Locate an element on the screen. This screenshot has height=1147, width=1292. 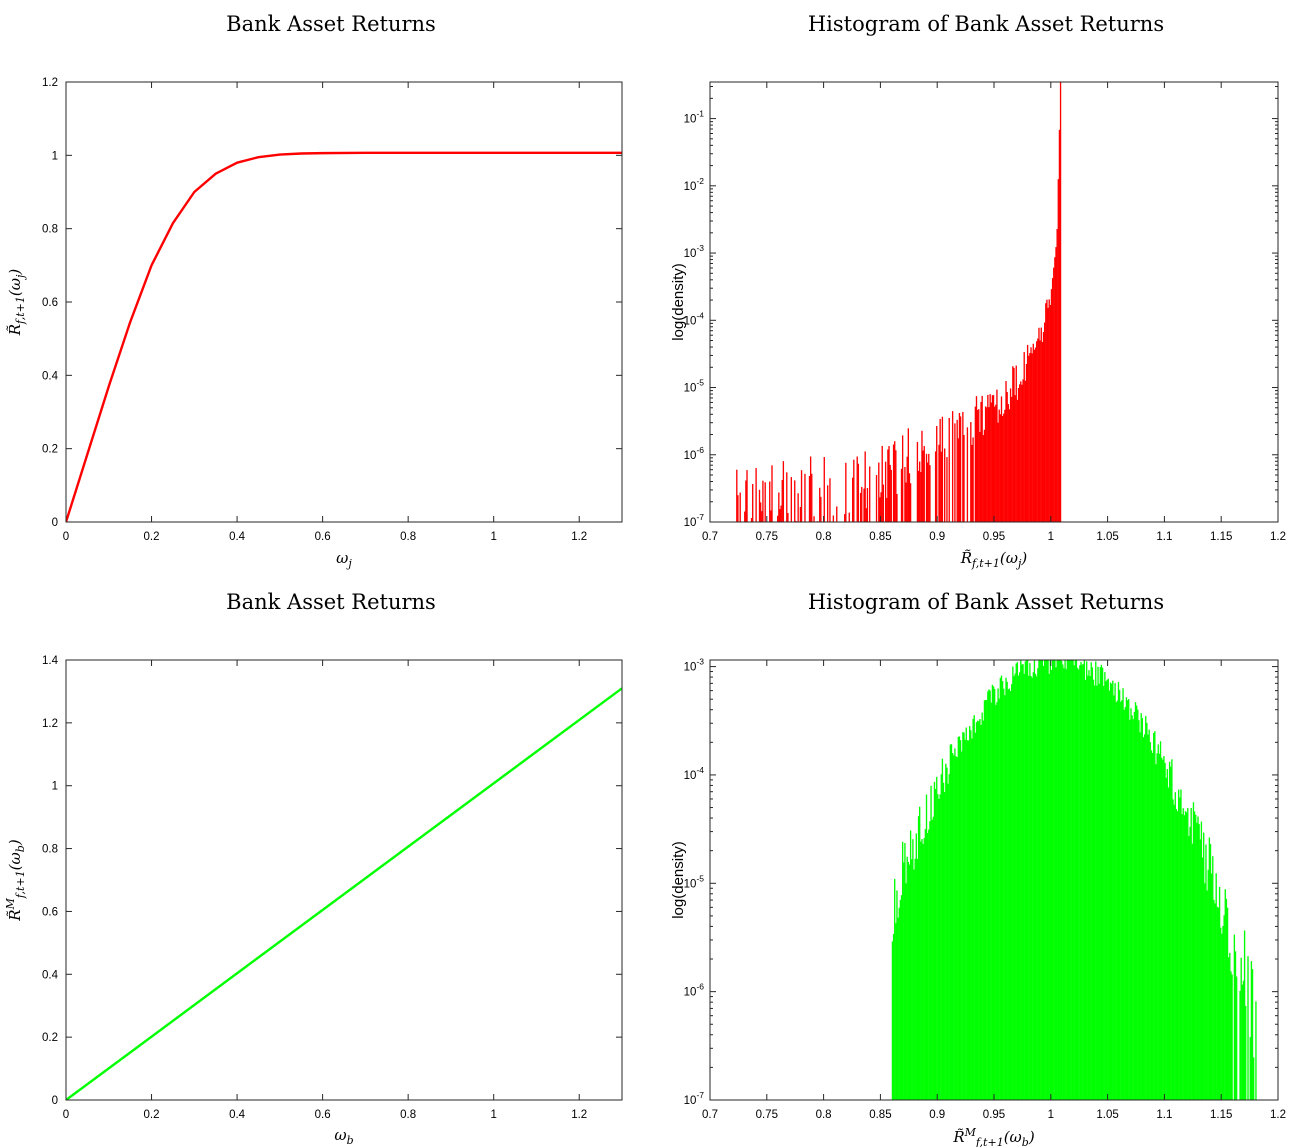
plot-area is located at coordinates (1074, 880).